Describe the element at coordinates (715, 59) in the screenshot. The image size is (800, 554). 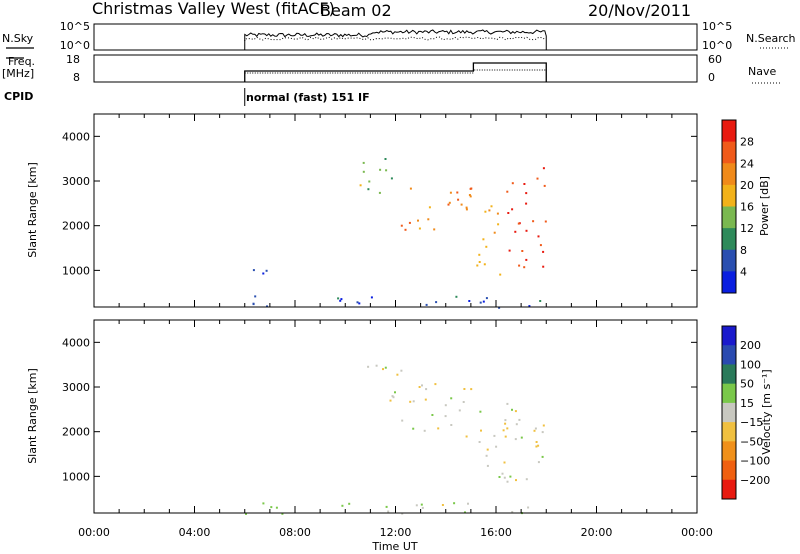
I see `nave-tick-top: 60` at that location.